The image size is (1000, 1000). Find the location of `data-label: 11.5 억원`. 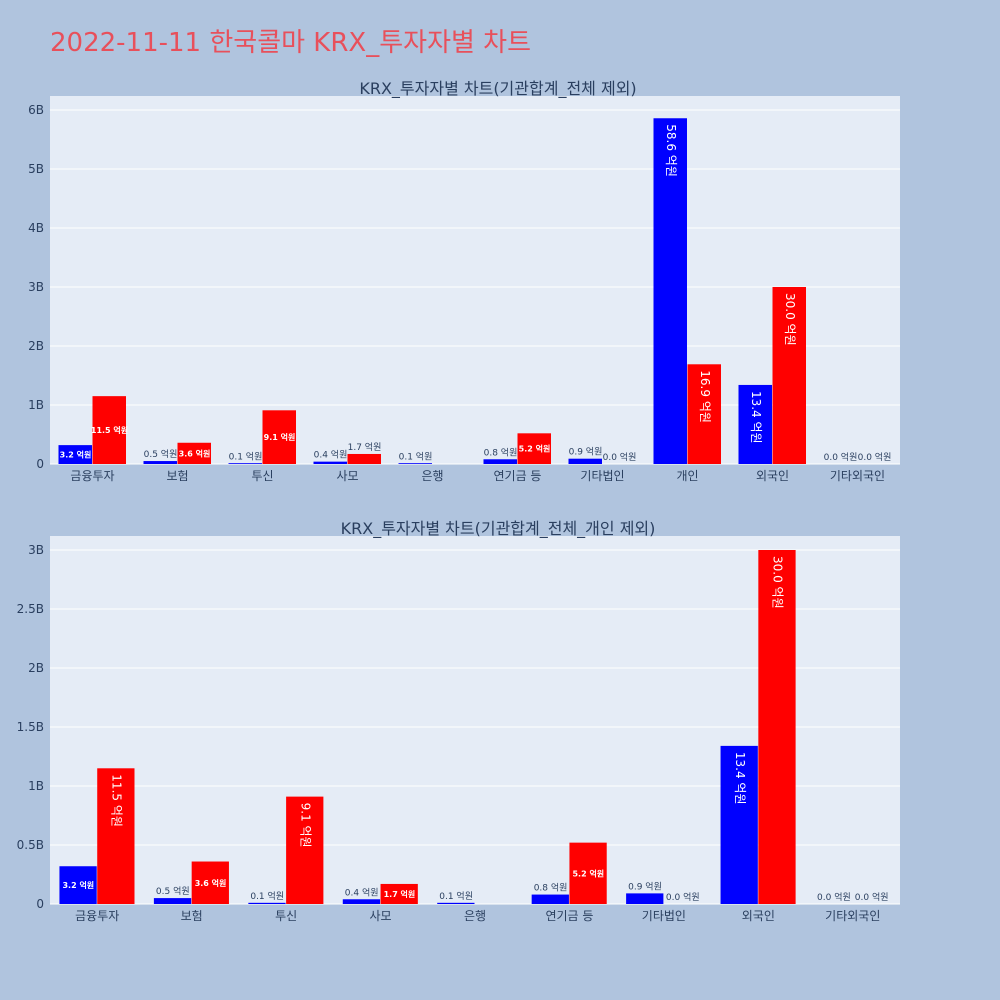

data-label: 11.5 억원 is located at coordinates (109, 430).